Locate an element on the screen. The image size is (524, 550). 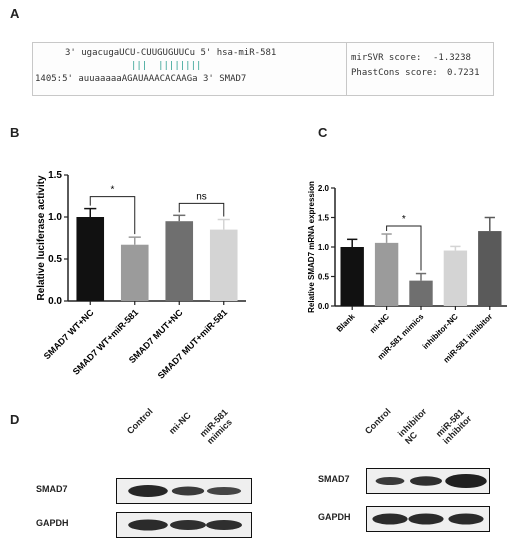
category-label: mi-NC is located at coordinates (379, 323).